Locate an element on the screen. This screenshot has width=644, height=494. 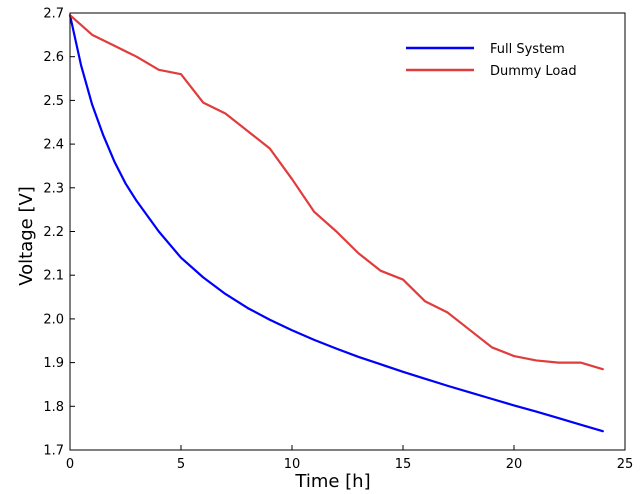
y-tick-label: 2.2 is located at coordinates (53, 232).